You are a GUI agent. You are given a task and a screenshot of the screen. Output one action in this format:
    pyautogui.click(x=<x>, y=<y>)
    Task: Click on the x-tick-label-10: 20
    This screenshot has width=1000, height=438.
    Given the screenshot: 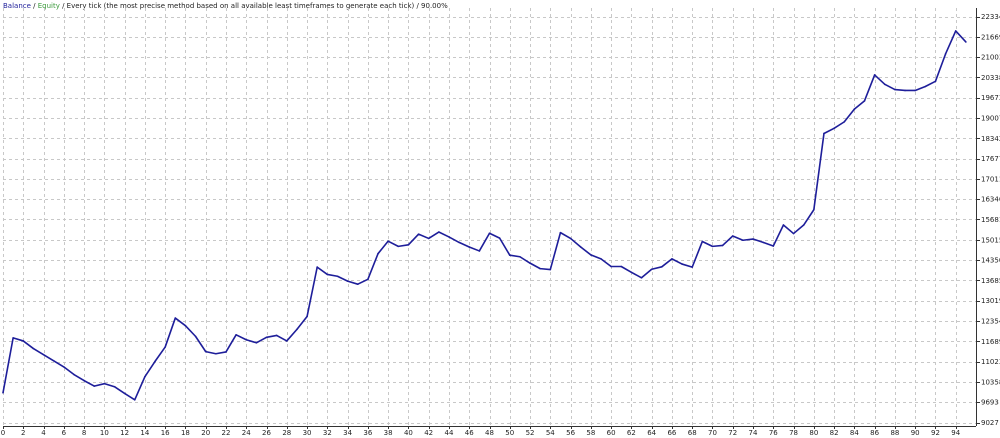 What is the action you would take?
    pyautogui.click(x=205, y=433)
    